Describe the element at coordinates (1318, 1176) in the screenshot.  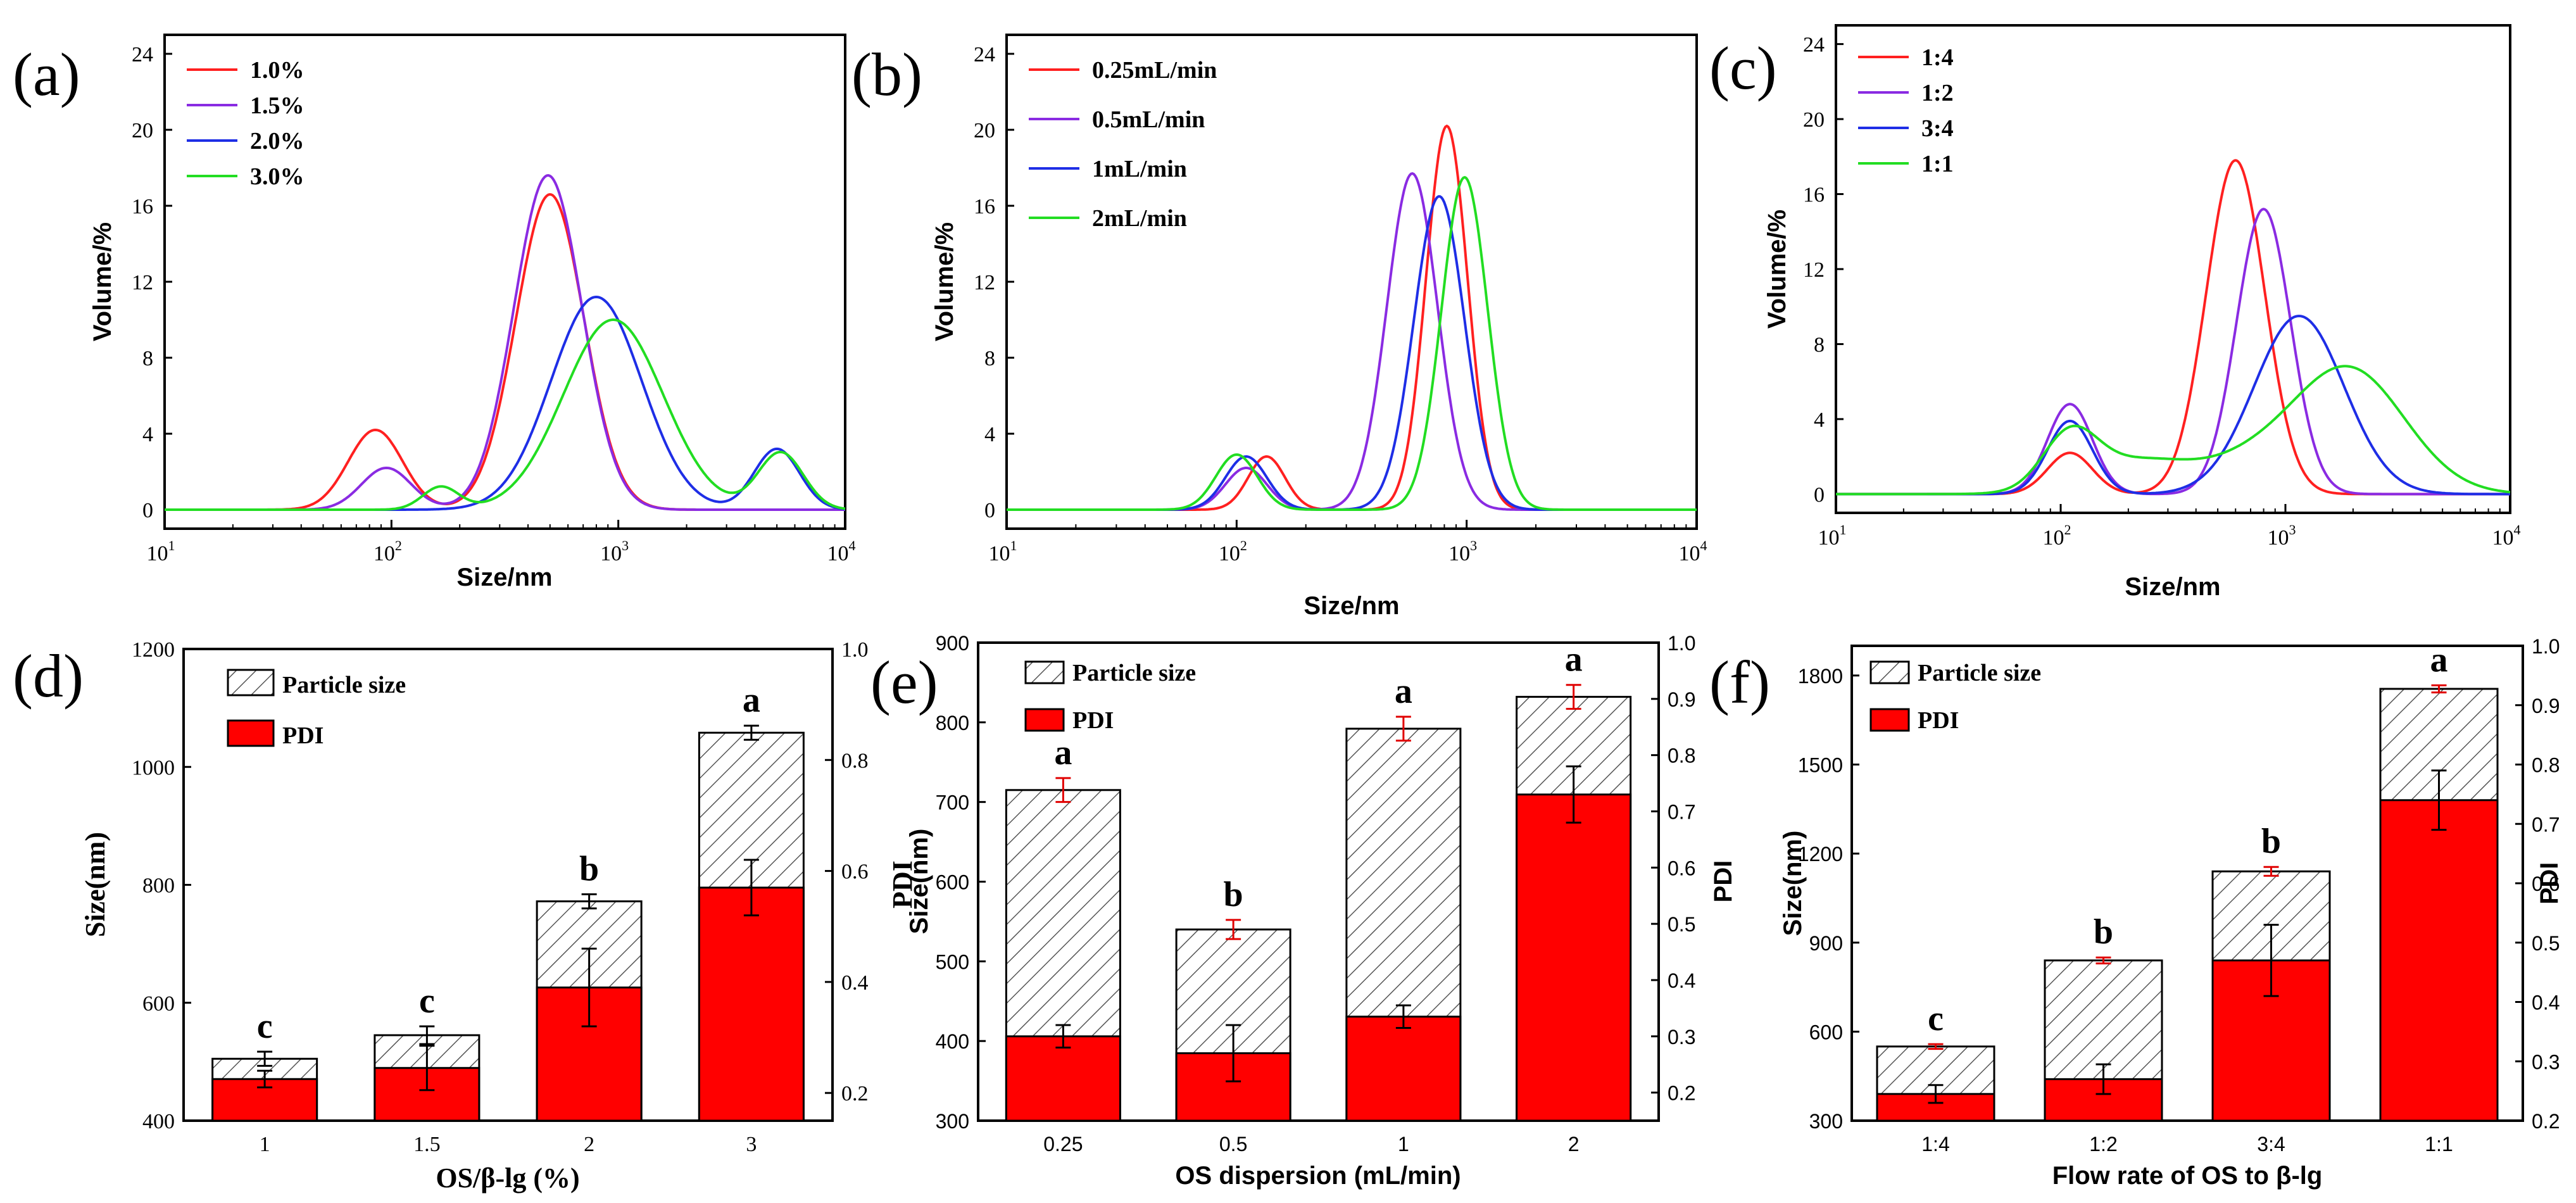
I see `x-axis-title-e: OS dispersion (mL/min)` at that location.